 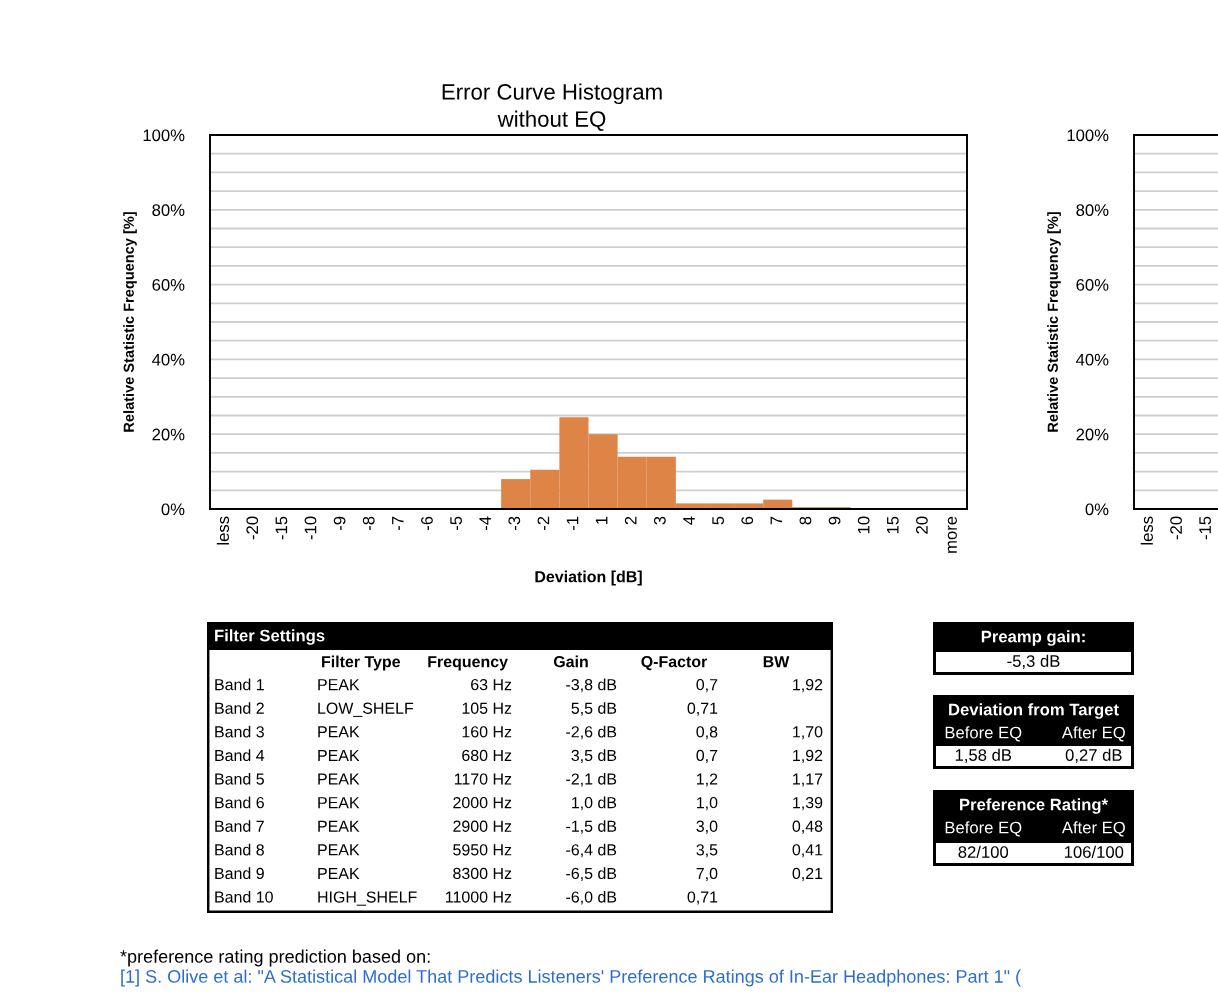 What do you see at coordinates (239, 849) in the screenshot?
I see `category-label: Band 8` at bounding box center [239, 849].